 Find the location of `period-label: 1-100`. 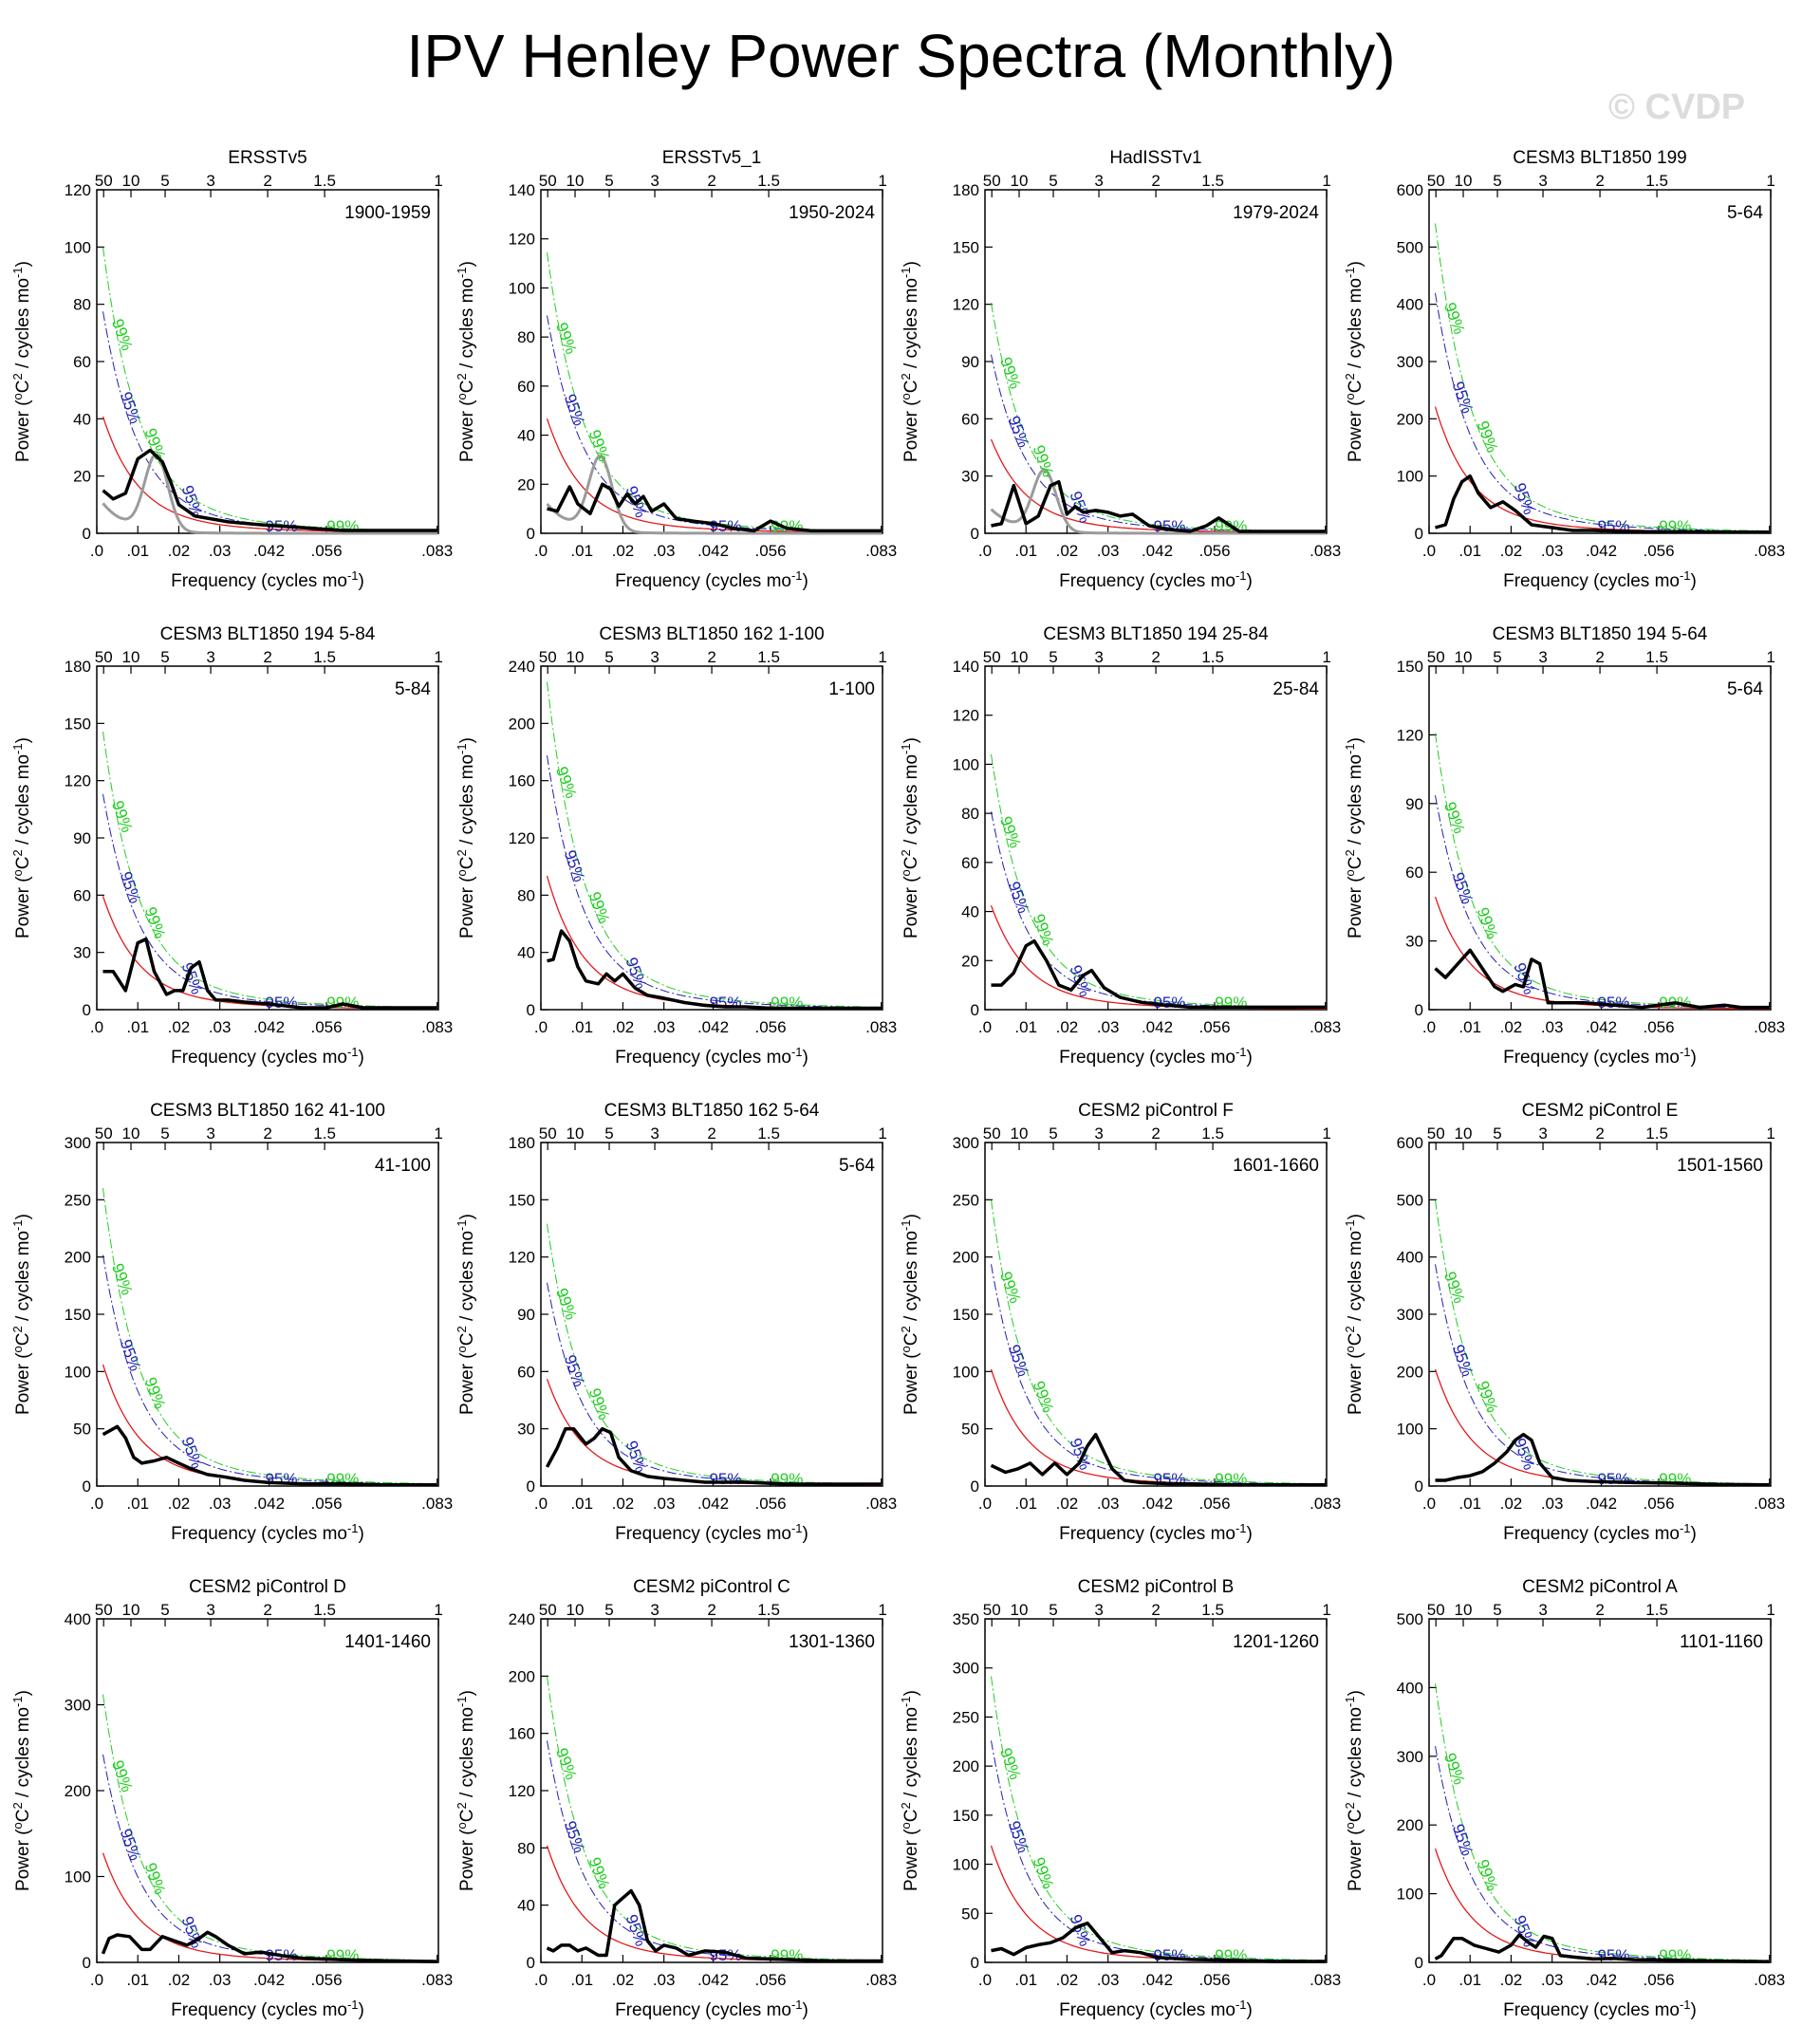

period-label: 1-100 is located at coordinates (851, 689).